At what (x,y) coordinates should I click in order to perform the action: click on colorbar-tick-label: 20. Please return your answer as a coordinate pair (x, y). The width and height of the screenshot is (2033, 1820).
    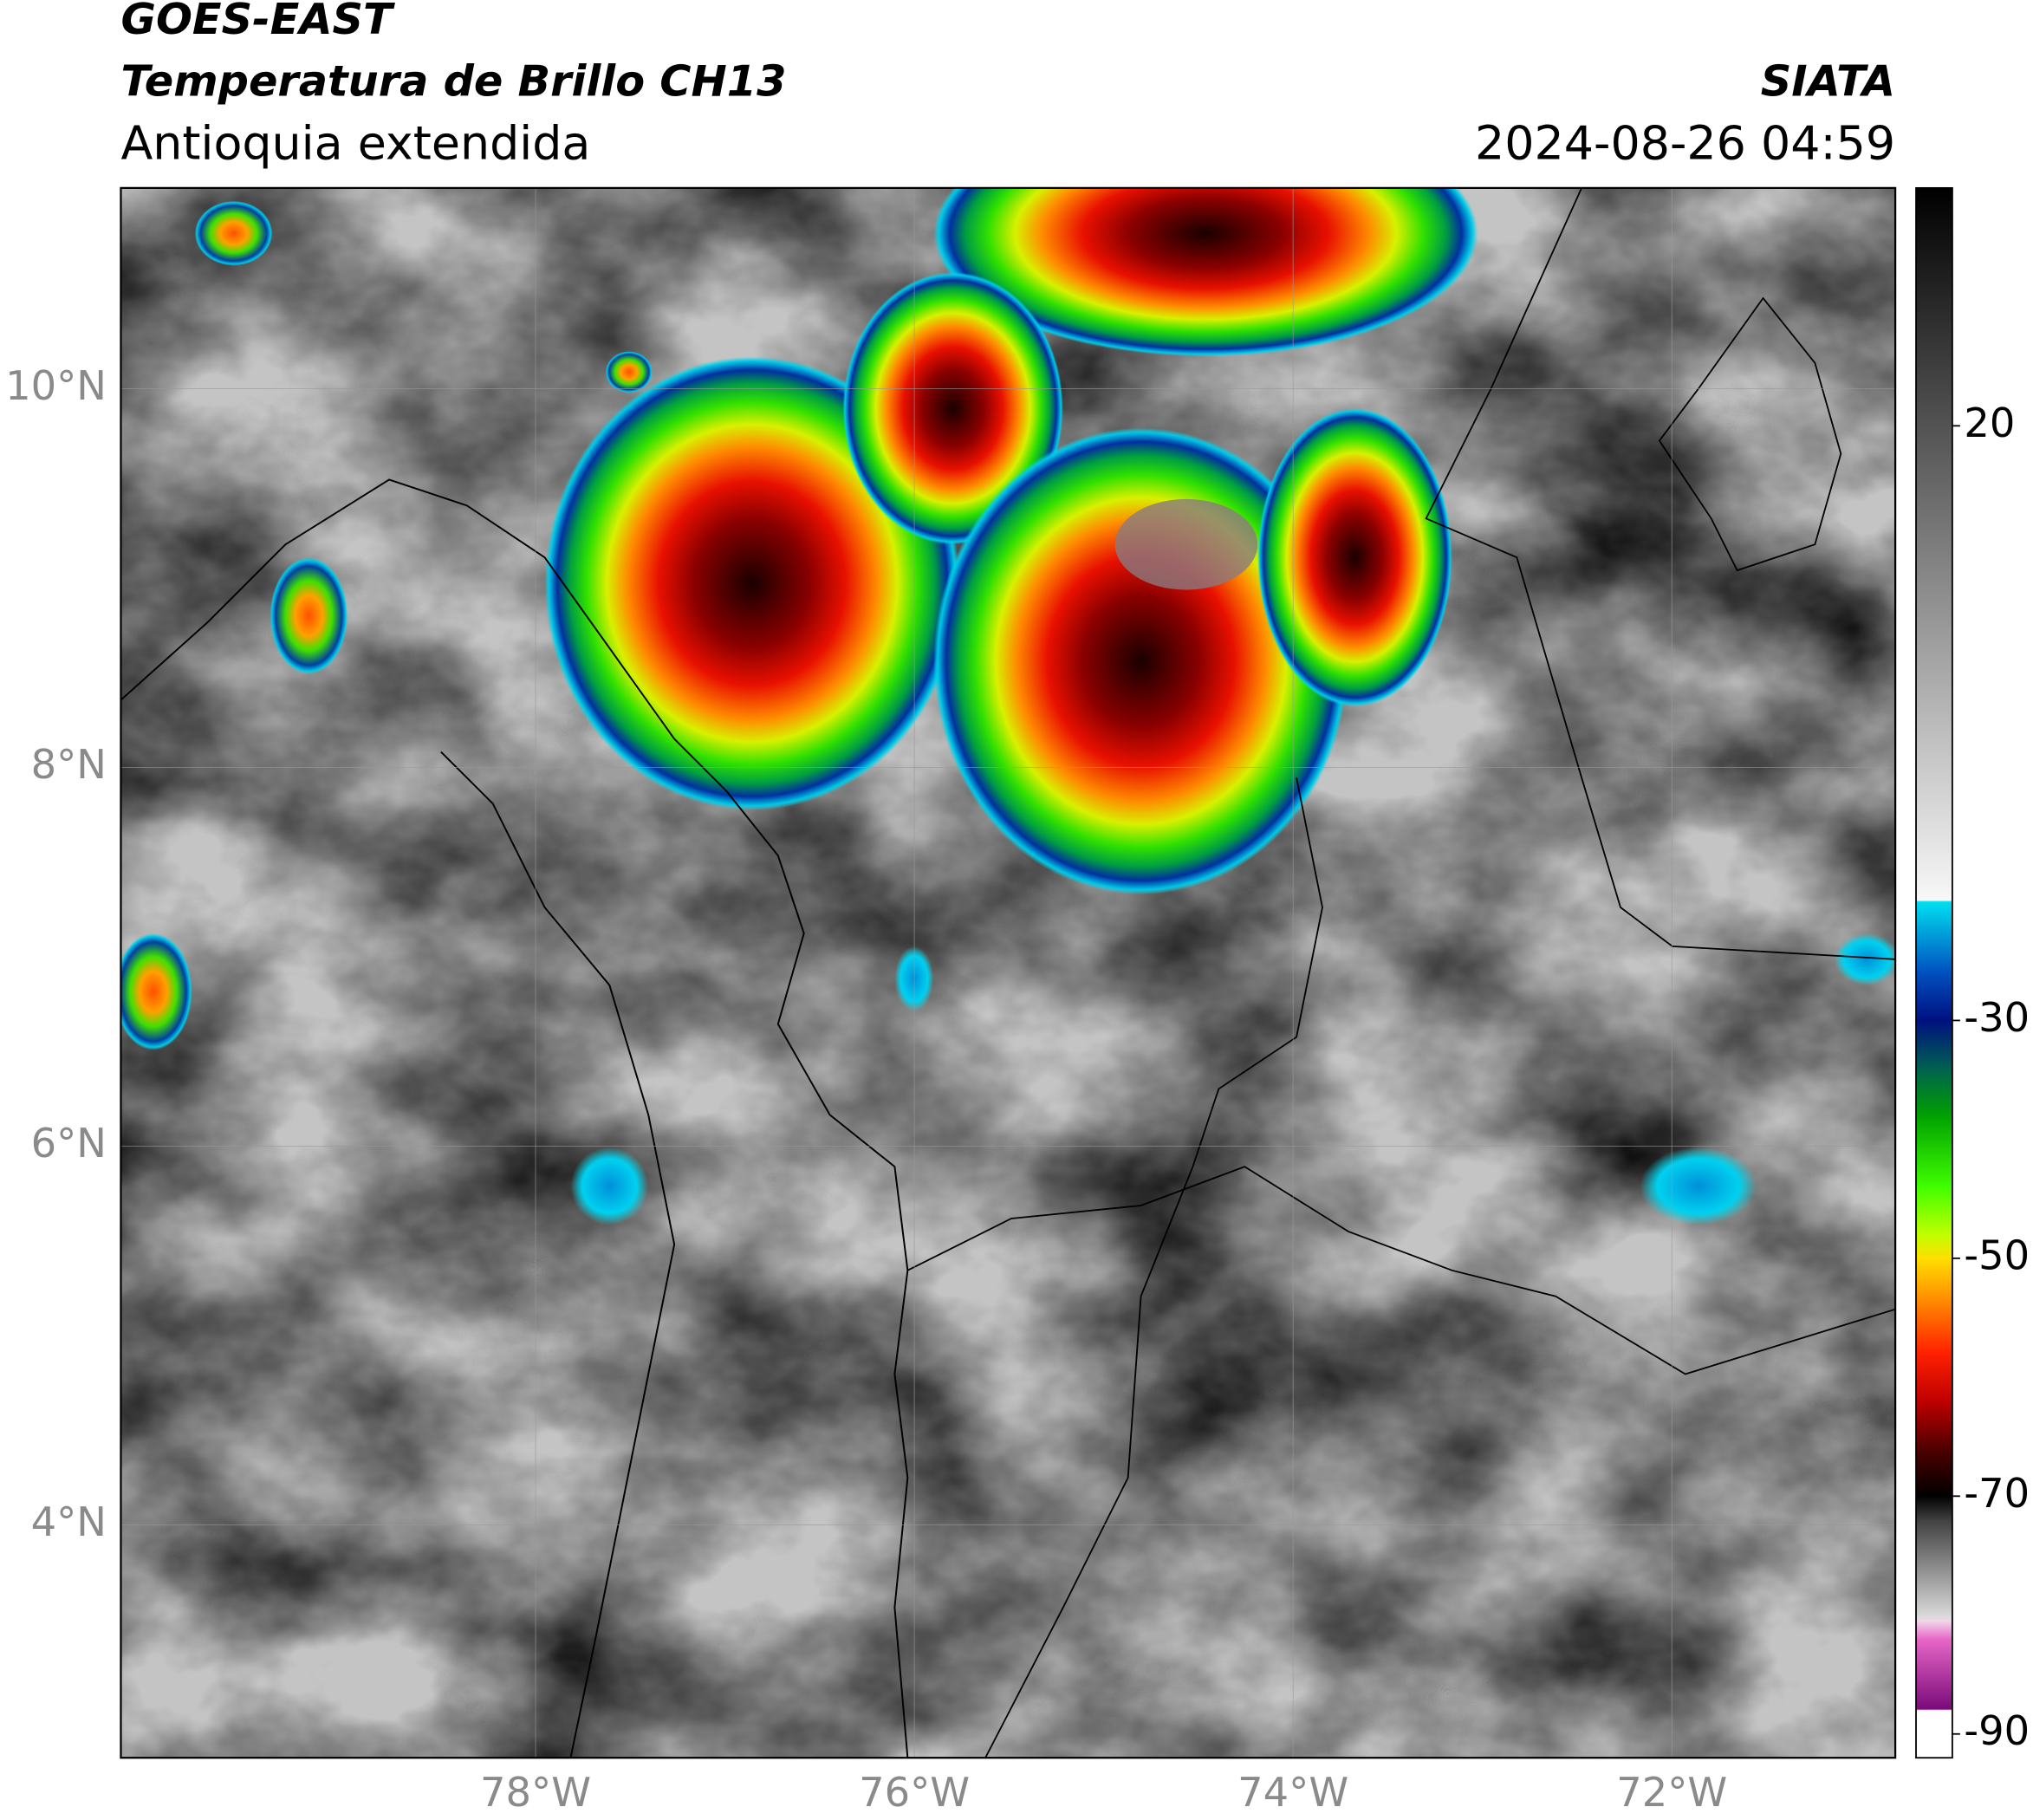
    Looking at the image, I should click on (1990, 423).